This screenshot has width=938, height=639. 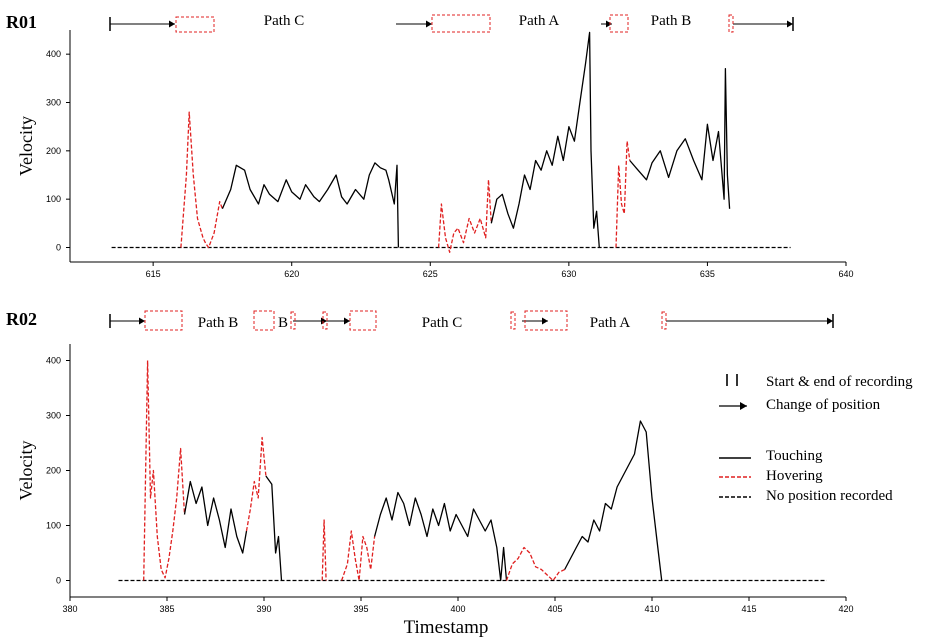 What do you see at coordinates (794, 476) in the screenshot?
I see `legend-hovering-label: Hovering` at bounding box center [794, 476].